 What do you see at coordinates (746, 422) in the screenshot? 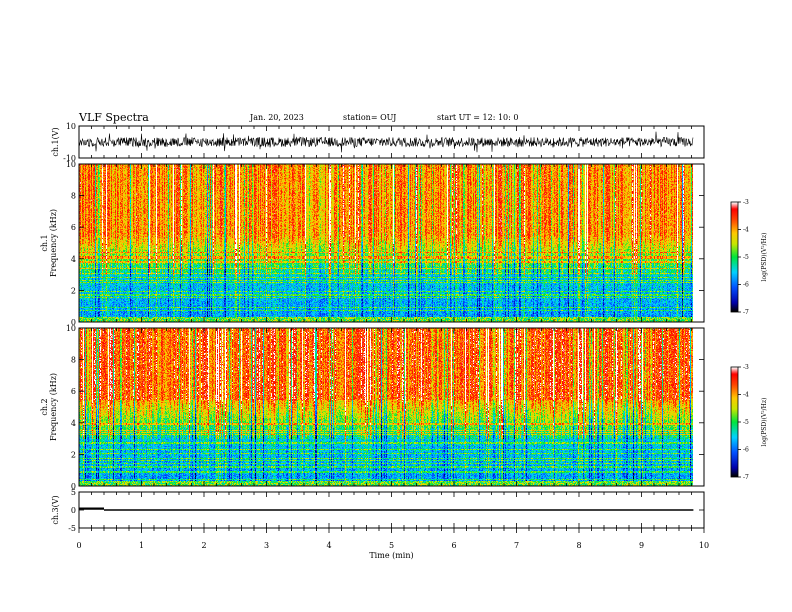
I see `ch2-colorbar-tick-label: -5` at bounding box center [746, 422].